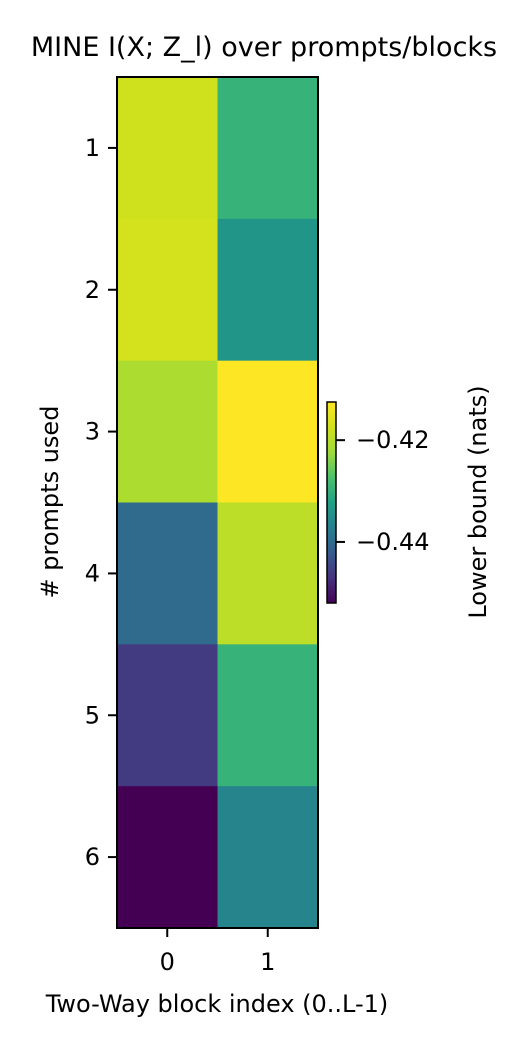 The width and height of the screenshot is (528, 1056). Describe the element at coordinates (92, 290) in the screenshot. I see `y-tick-label: 2` at that location.